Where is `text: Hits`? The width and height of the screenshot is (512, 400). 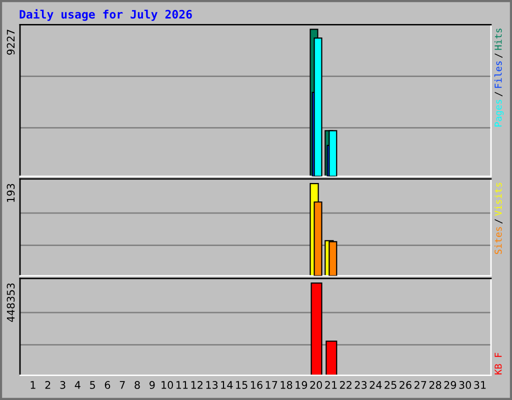 text: Hits is located at coordinates (498, 39).